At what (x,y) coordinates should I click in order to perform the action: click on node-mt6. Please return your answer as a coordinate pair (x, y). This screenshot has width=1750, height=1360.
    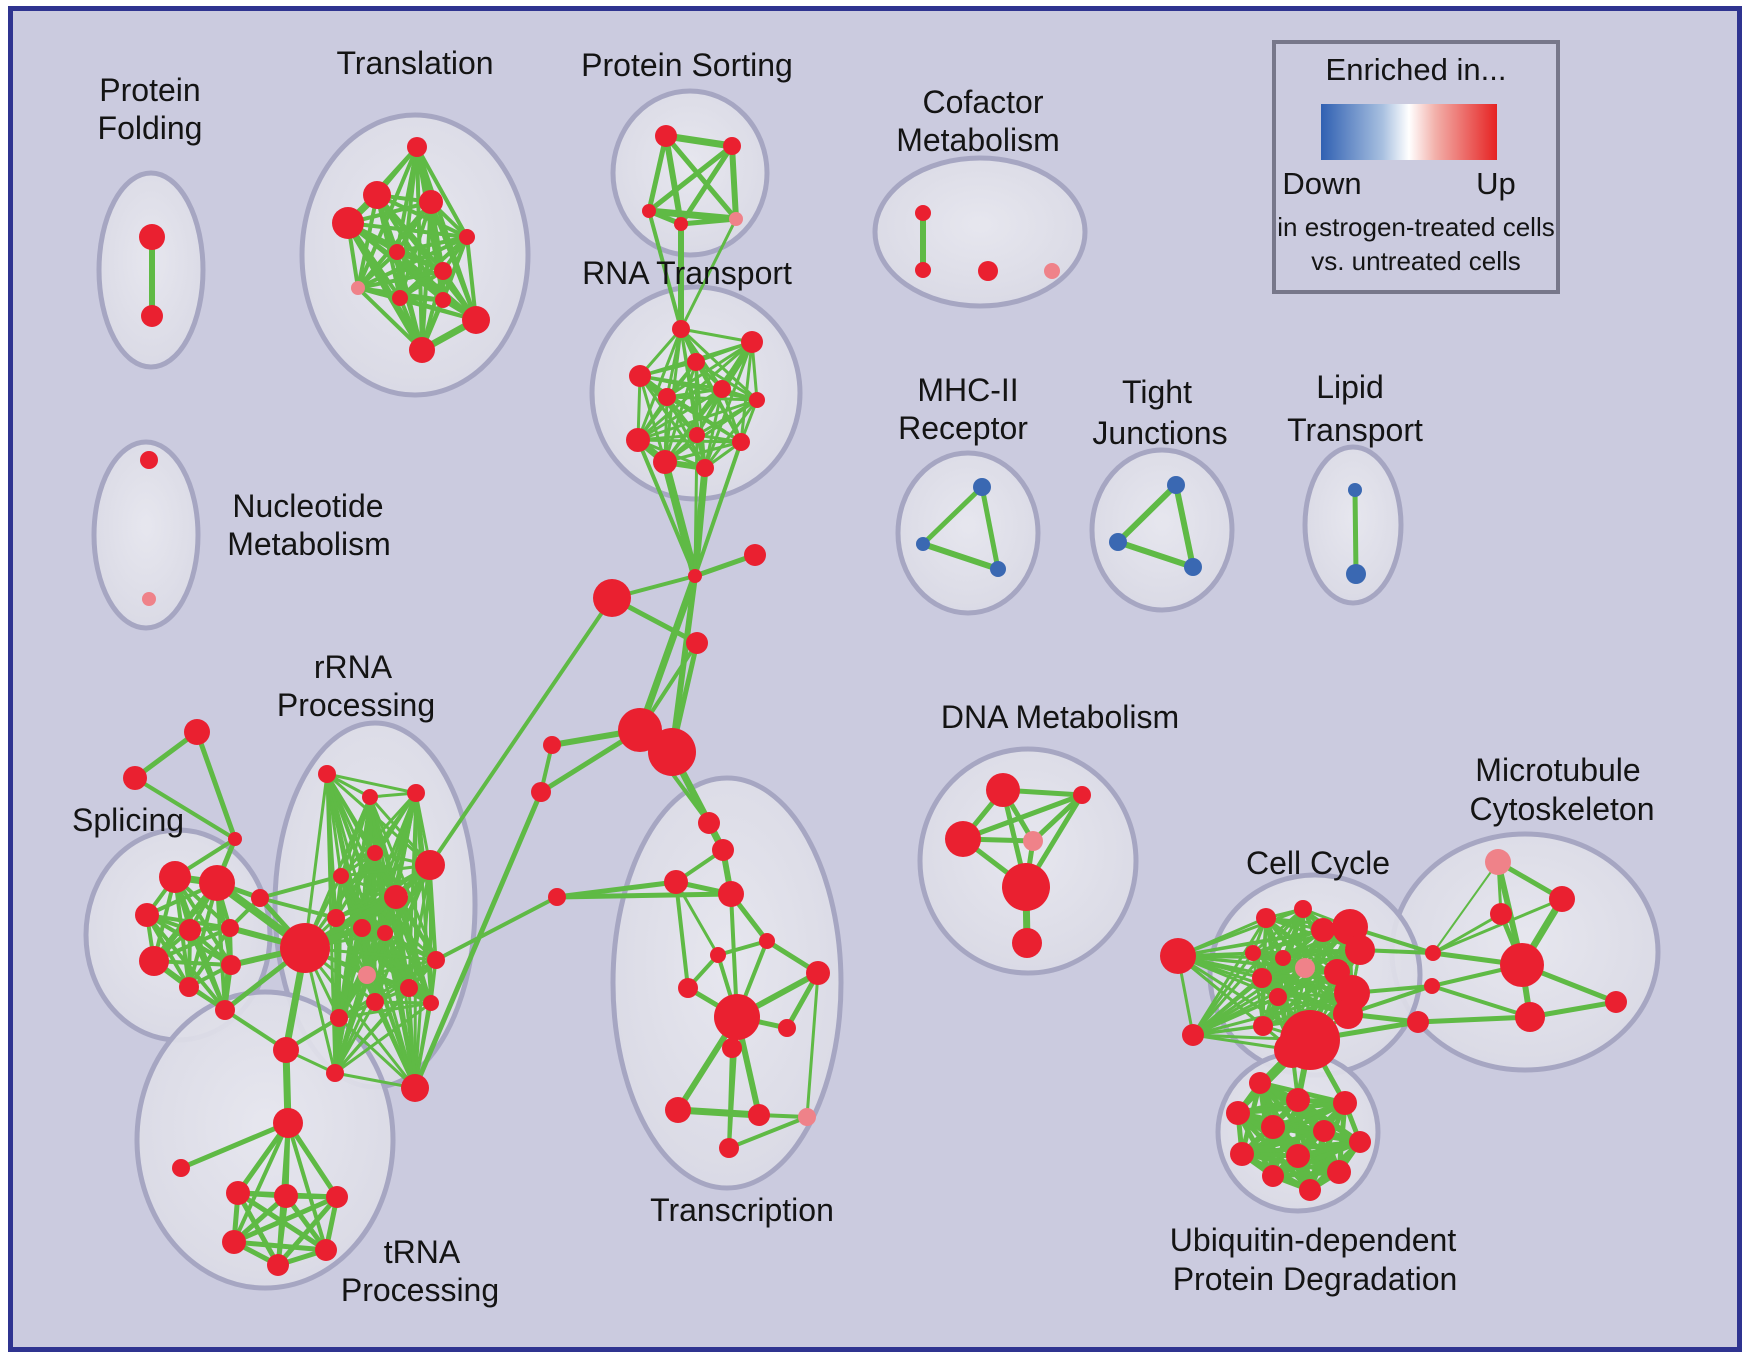
    Looking at the image, I should click on (1616, 1002).